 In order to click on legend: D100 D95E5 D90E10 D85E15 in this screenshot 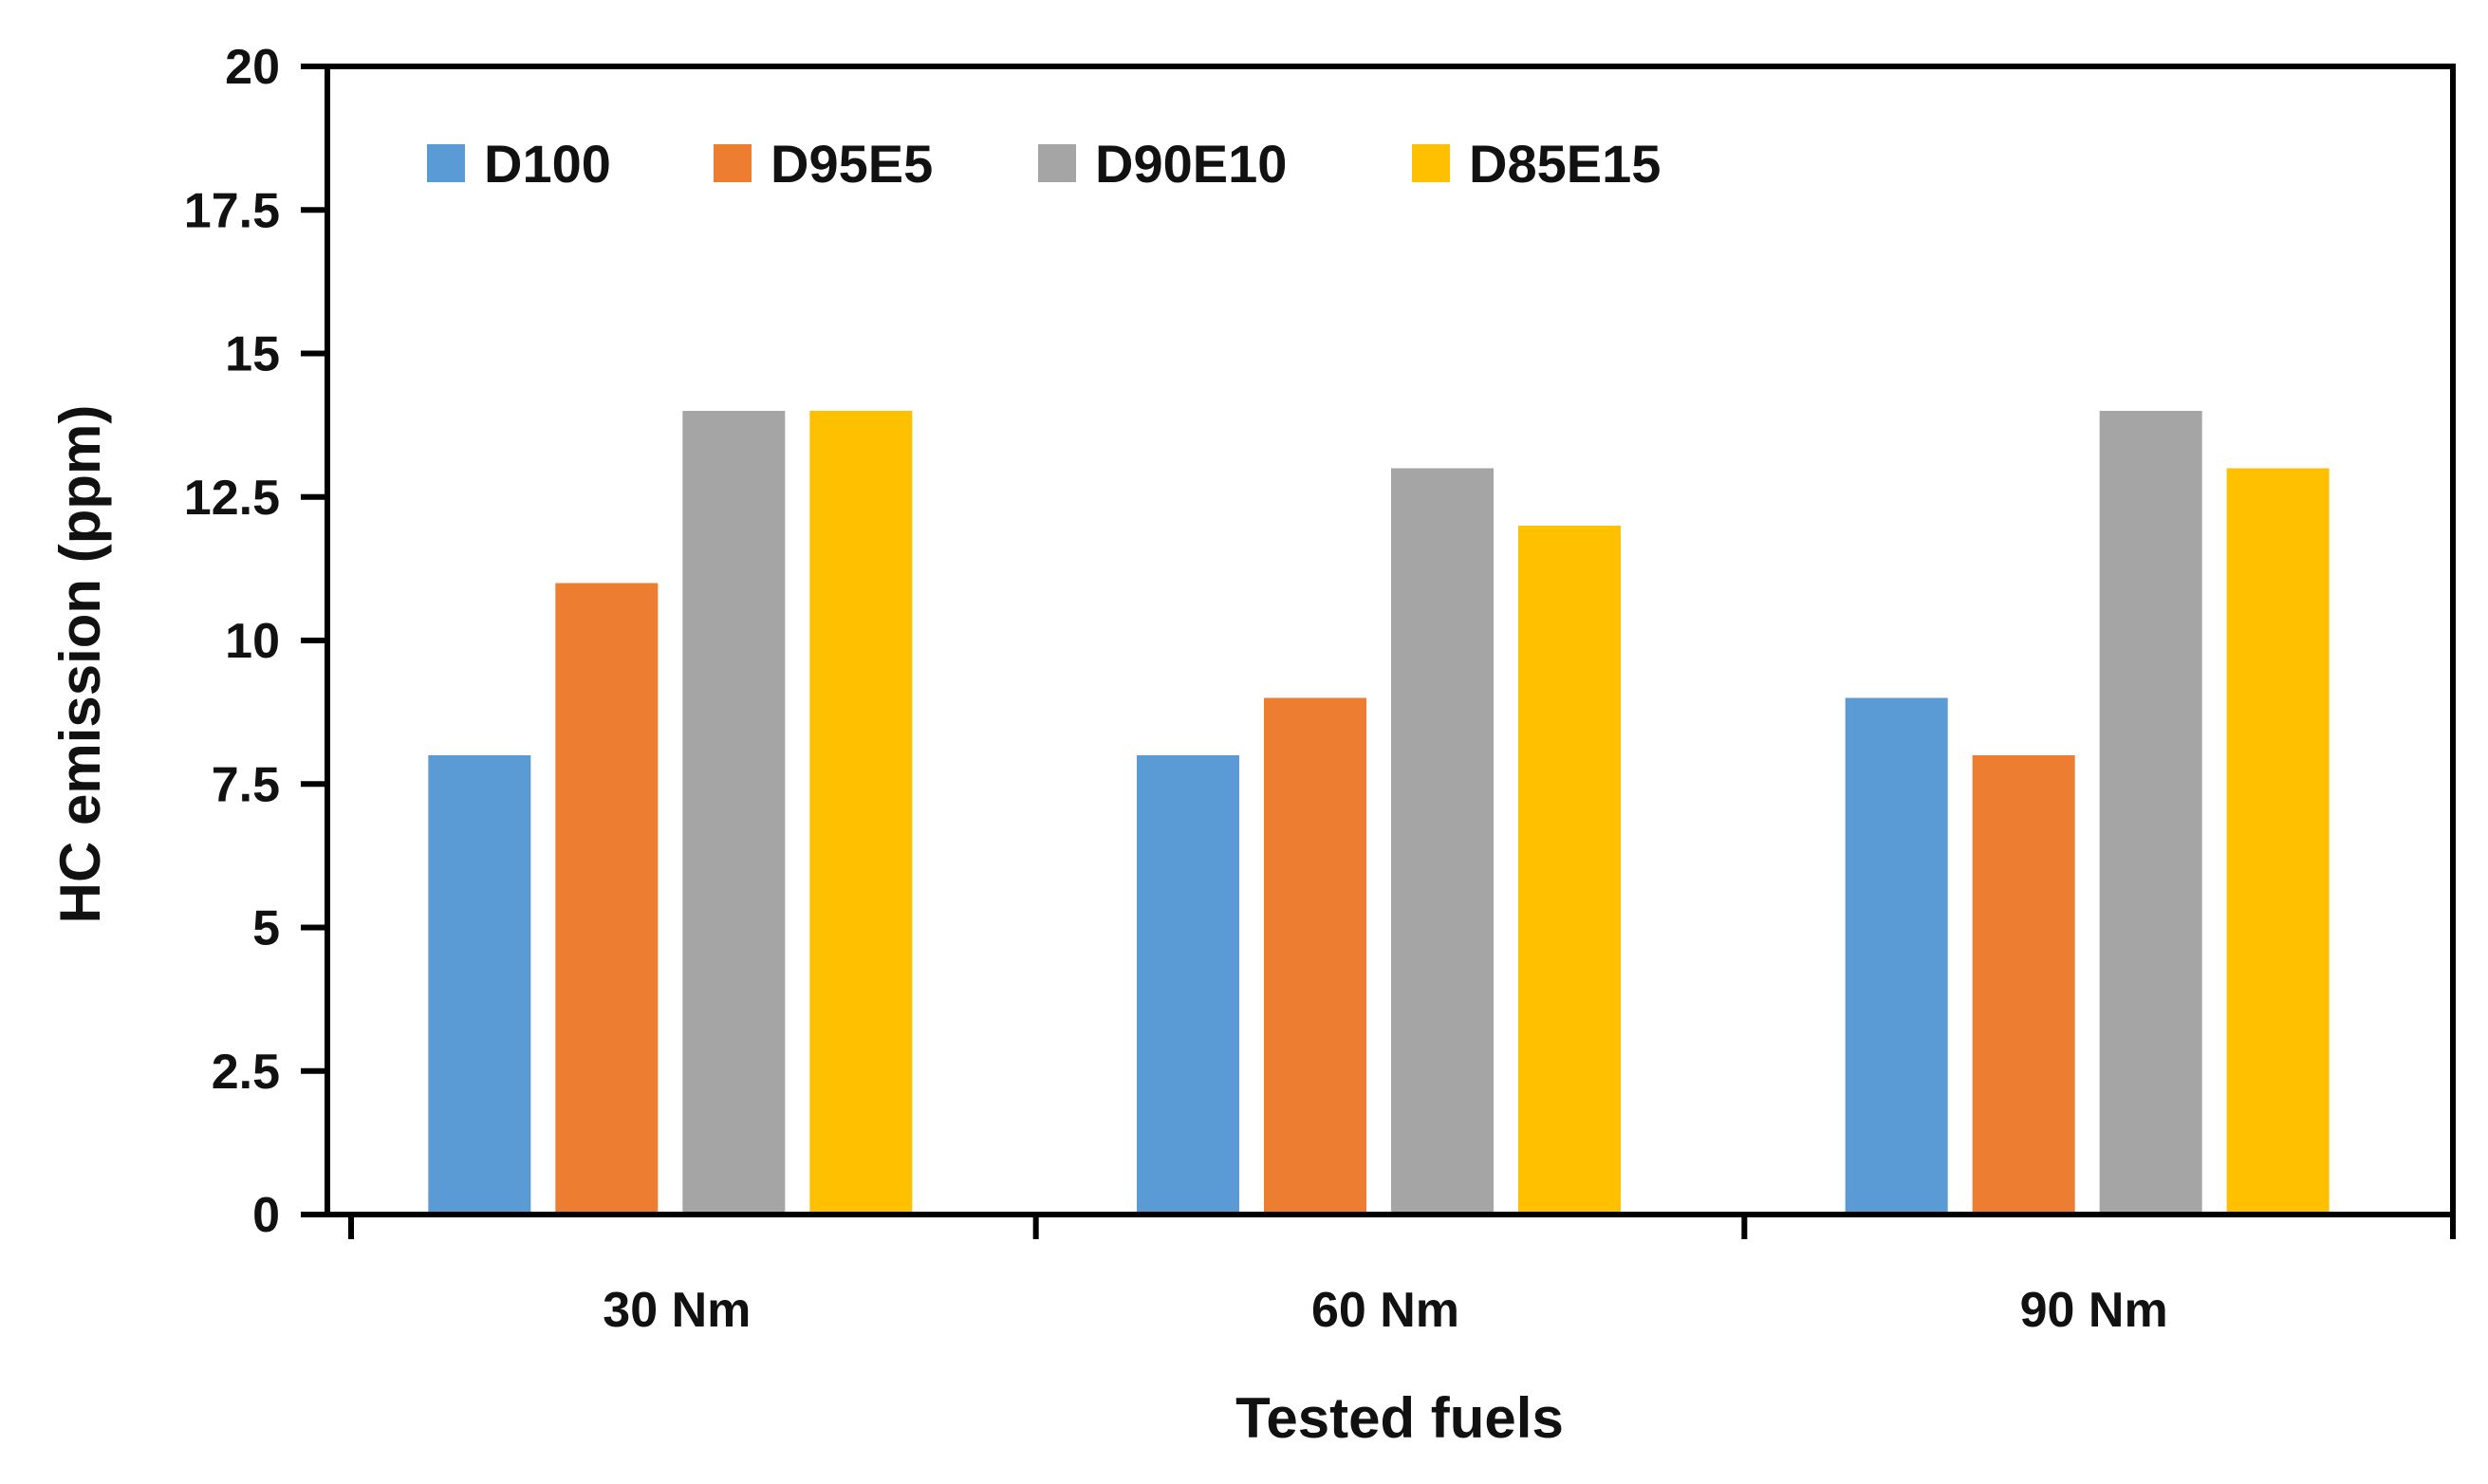, I will do `click(1044, 164)`.